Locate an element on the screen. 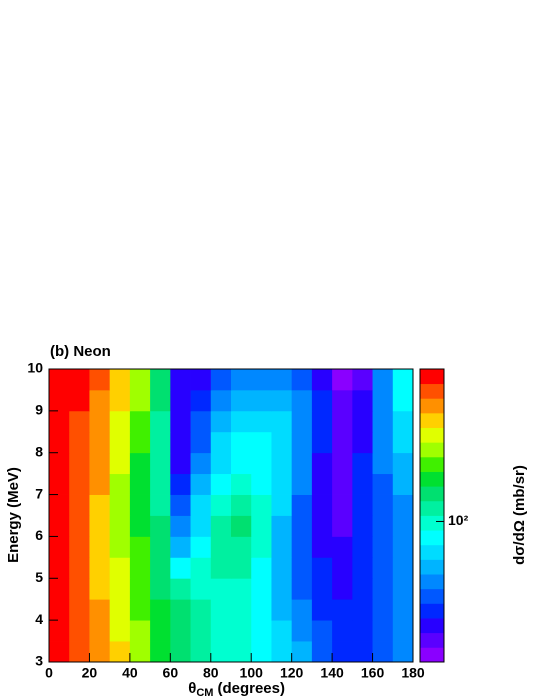  x-tick-label: 160 is located at coordinates (373, 673).